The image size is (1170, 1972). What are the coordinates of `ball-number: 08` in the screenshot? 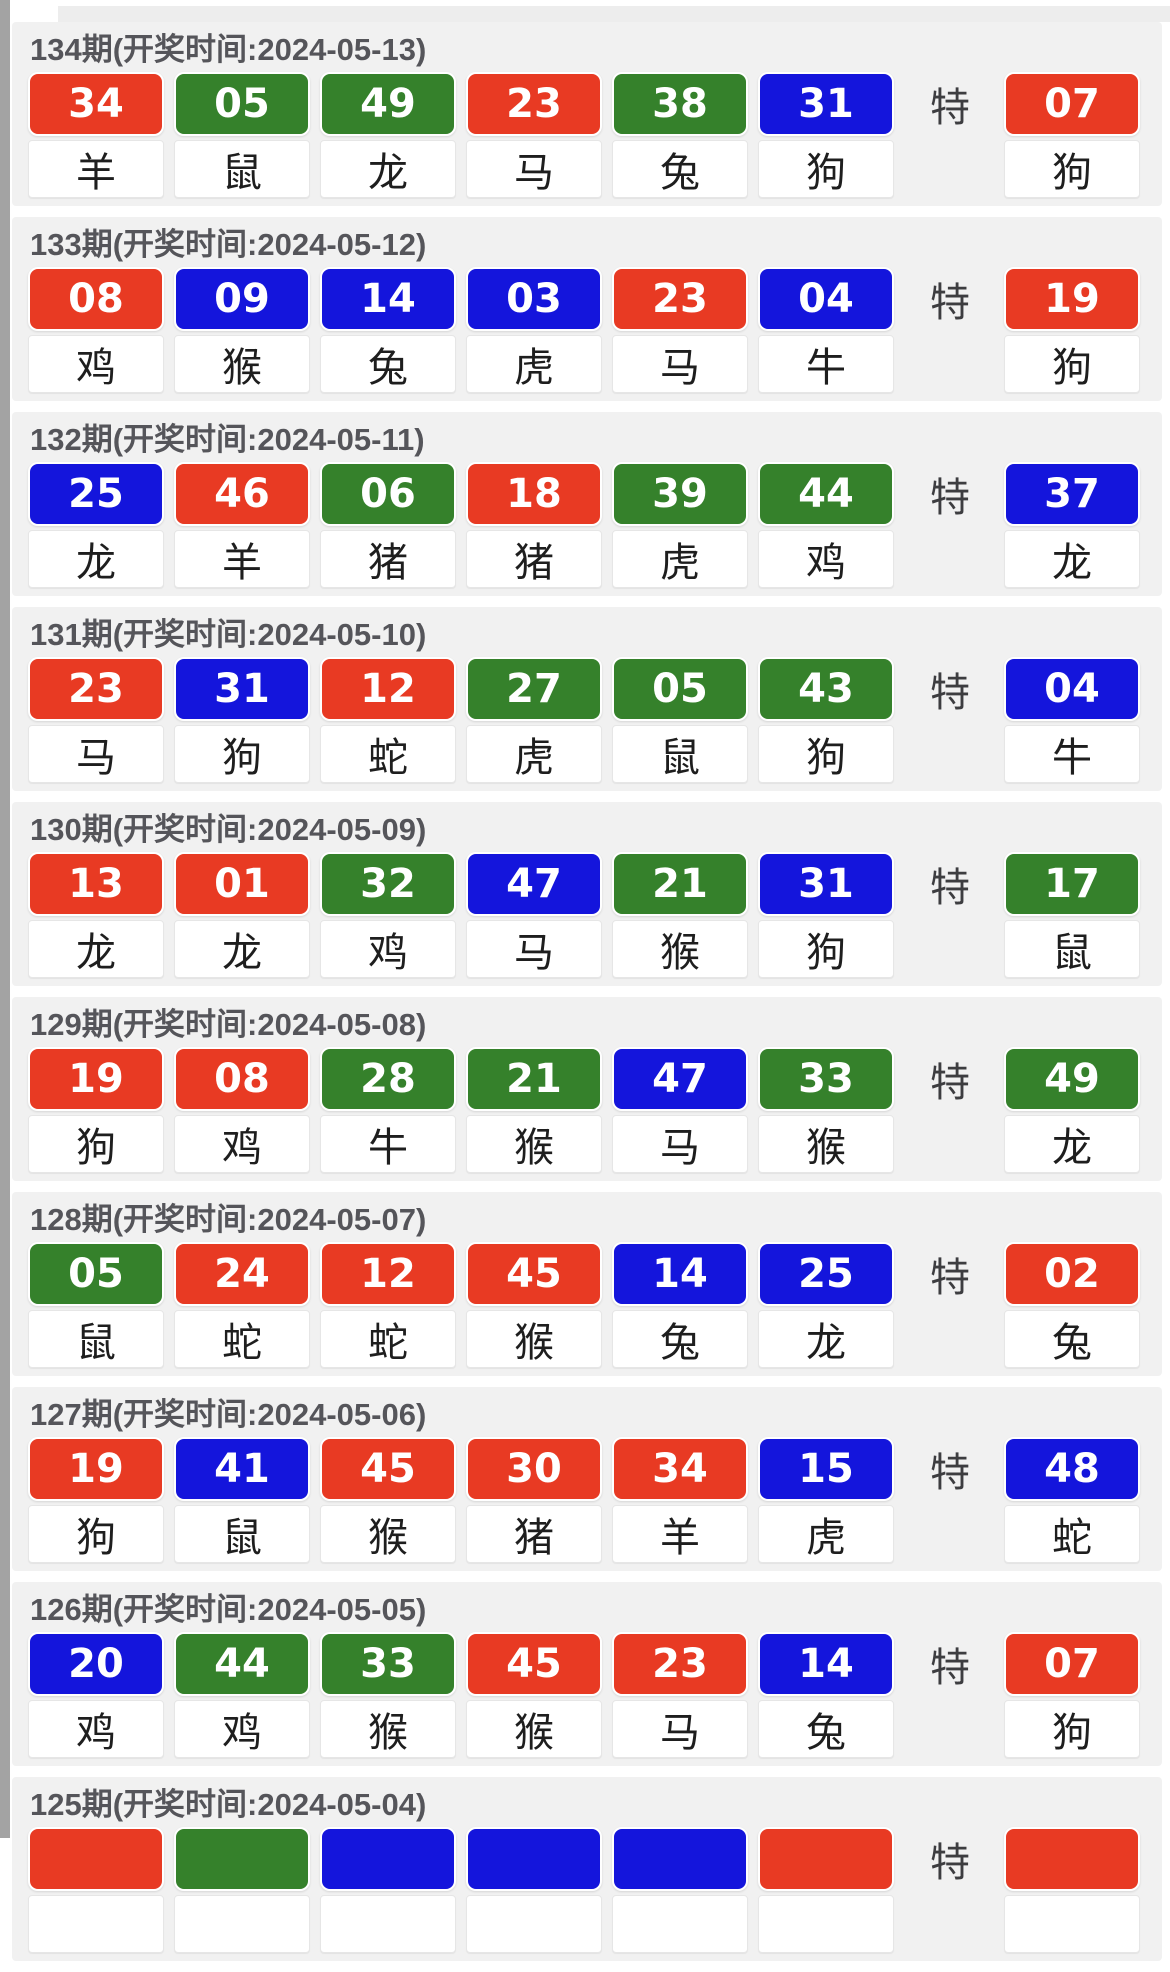 It's located at (96, 299).